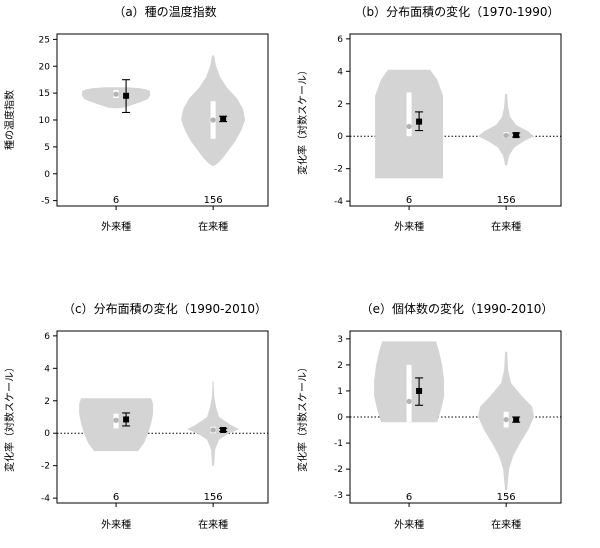 This screenshot has width=600, height=548. Describe the element at coordinates (456, 11) in the screenshot. I see `panel-title: （b）分布面積の変化（1970-1990）` at that location.